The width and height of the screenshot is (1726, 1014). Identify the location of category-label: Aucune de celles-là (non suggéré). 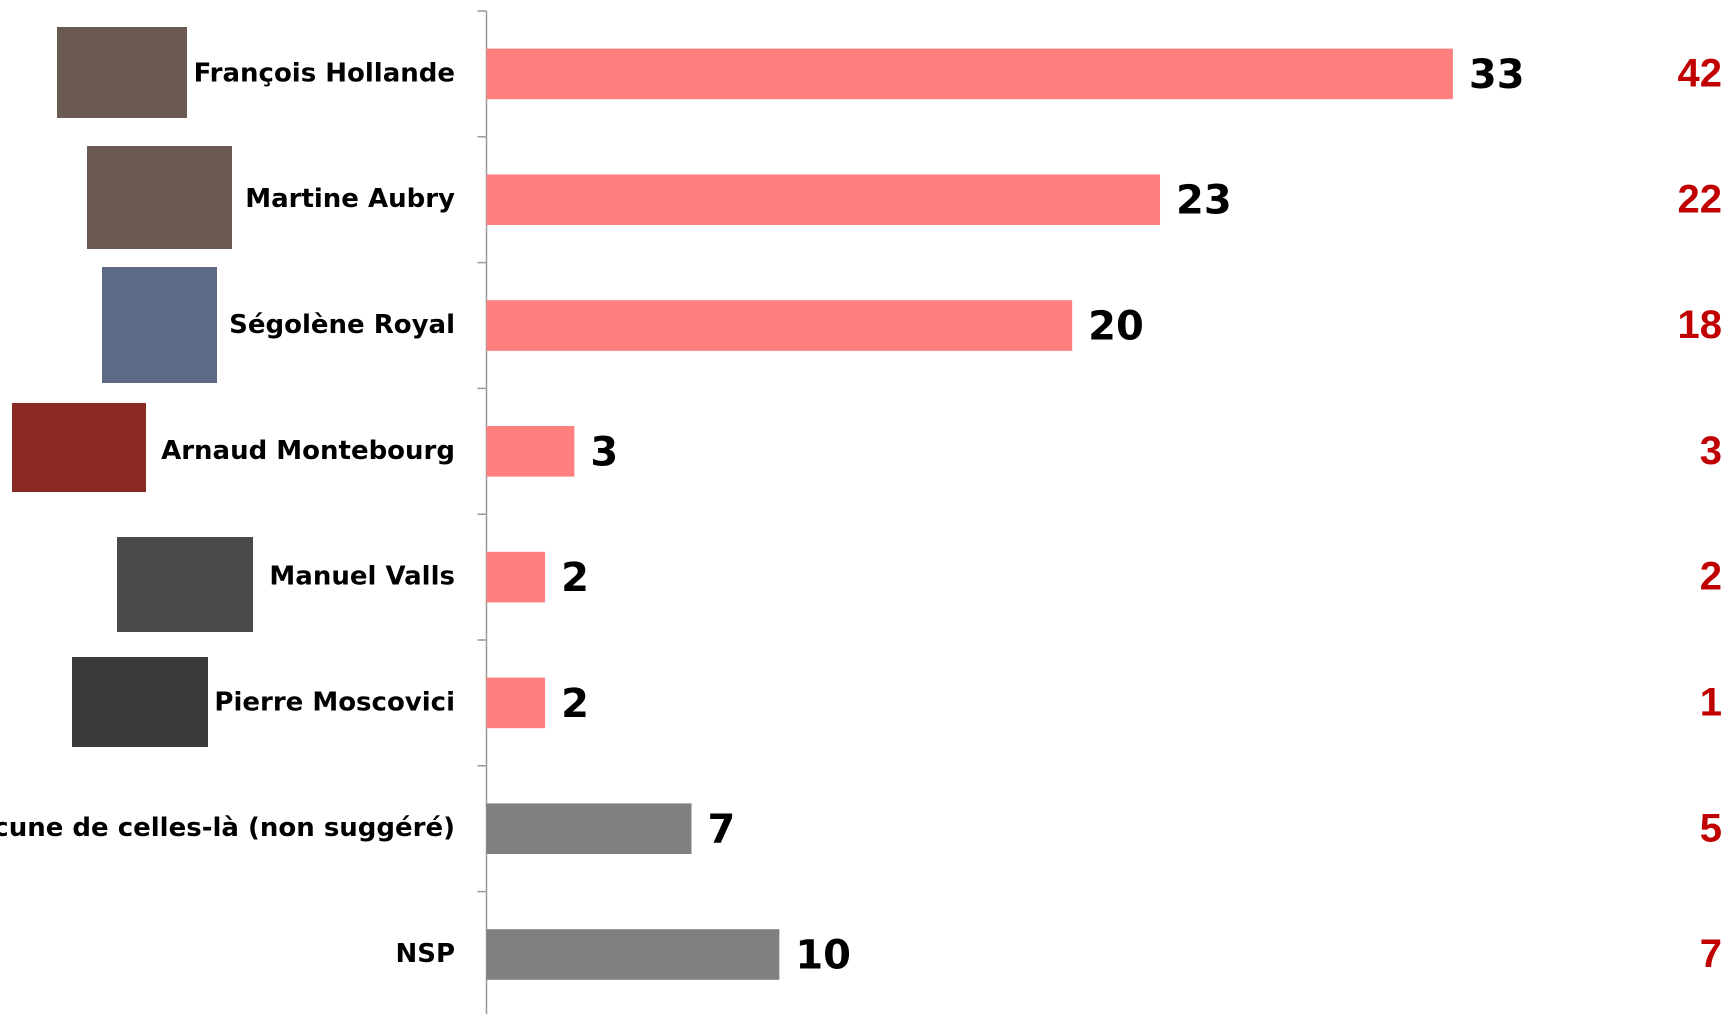
(227, 828).